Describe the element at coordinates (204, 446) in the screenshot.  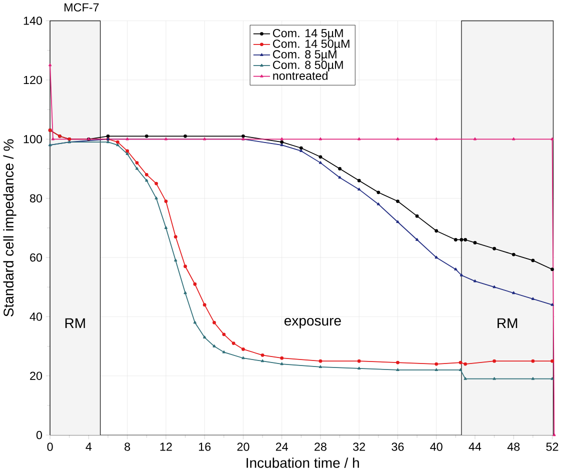
I see `x-tick-label: 16` at that location.